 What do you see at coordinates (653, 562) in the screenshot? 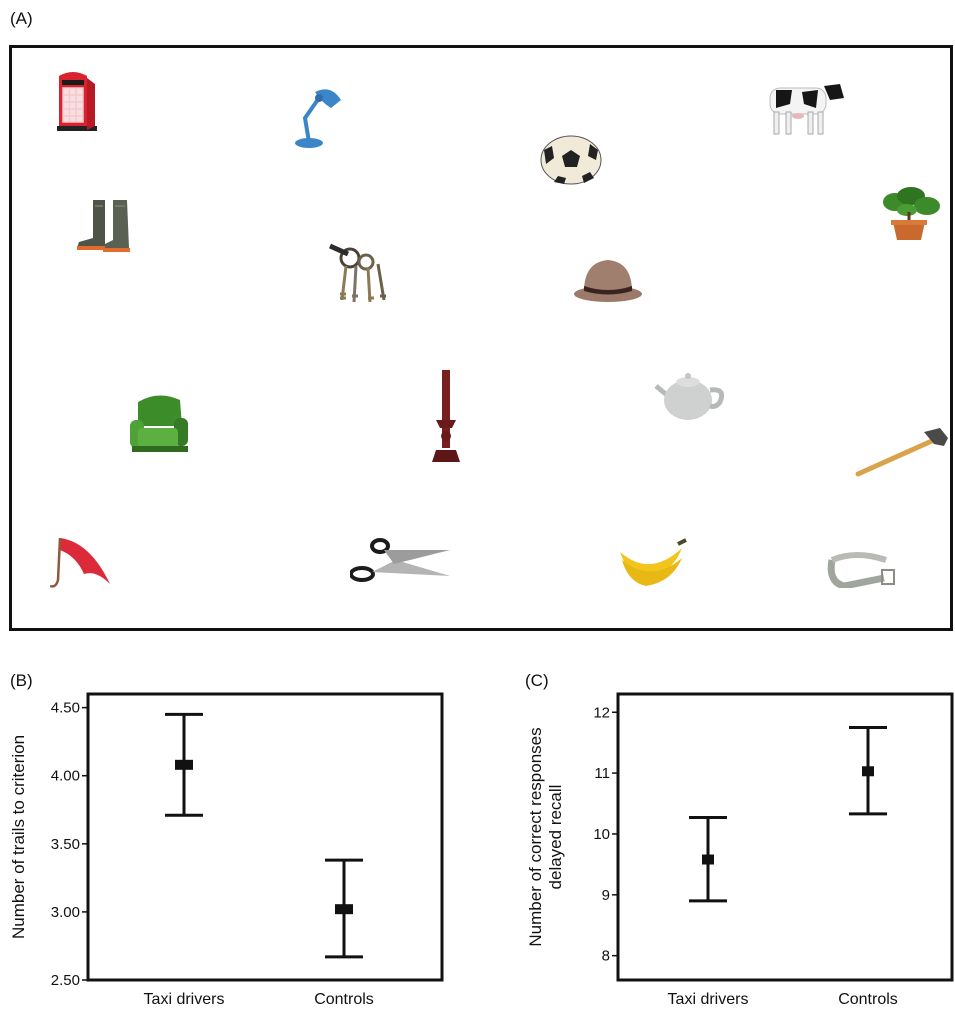
I see `bananas-icon` at bounding box center [653, 562].